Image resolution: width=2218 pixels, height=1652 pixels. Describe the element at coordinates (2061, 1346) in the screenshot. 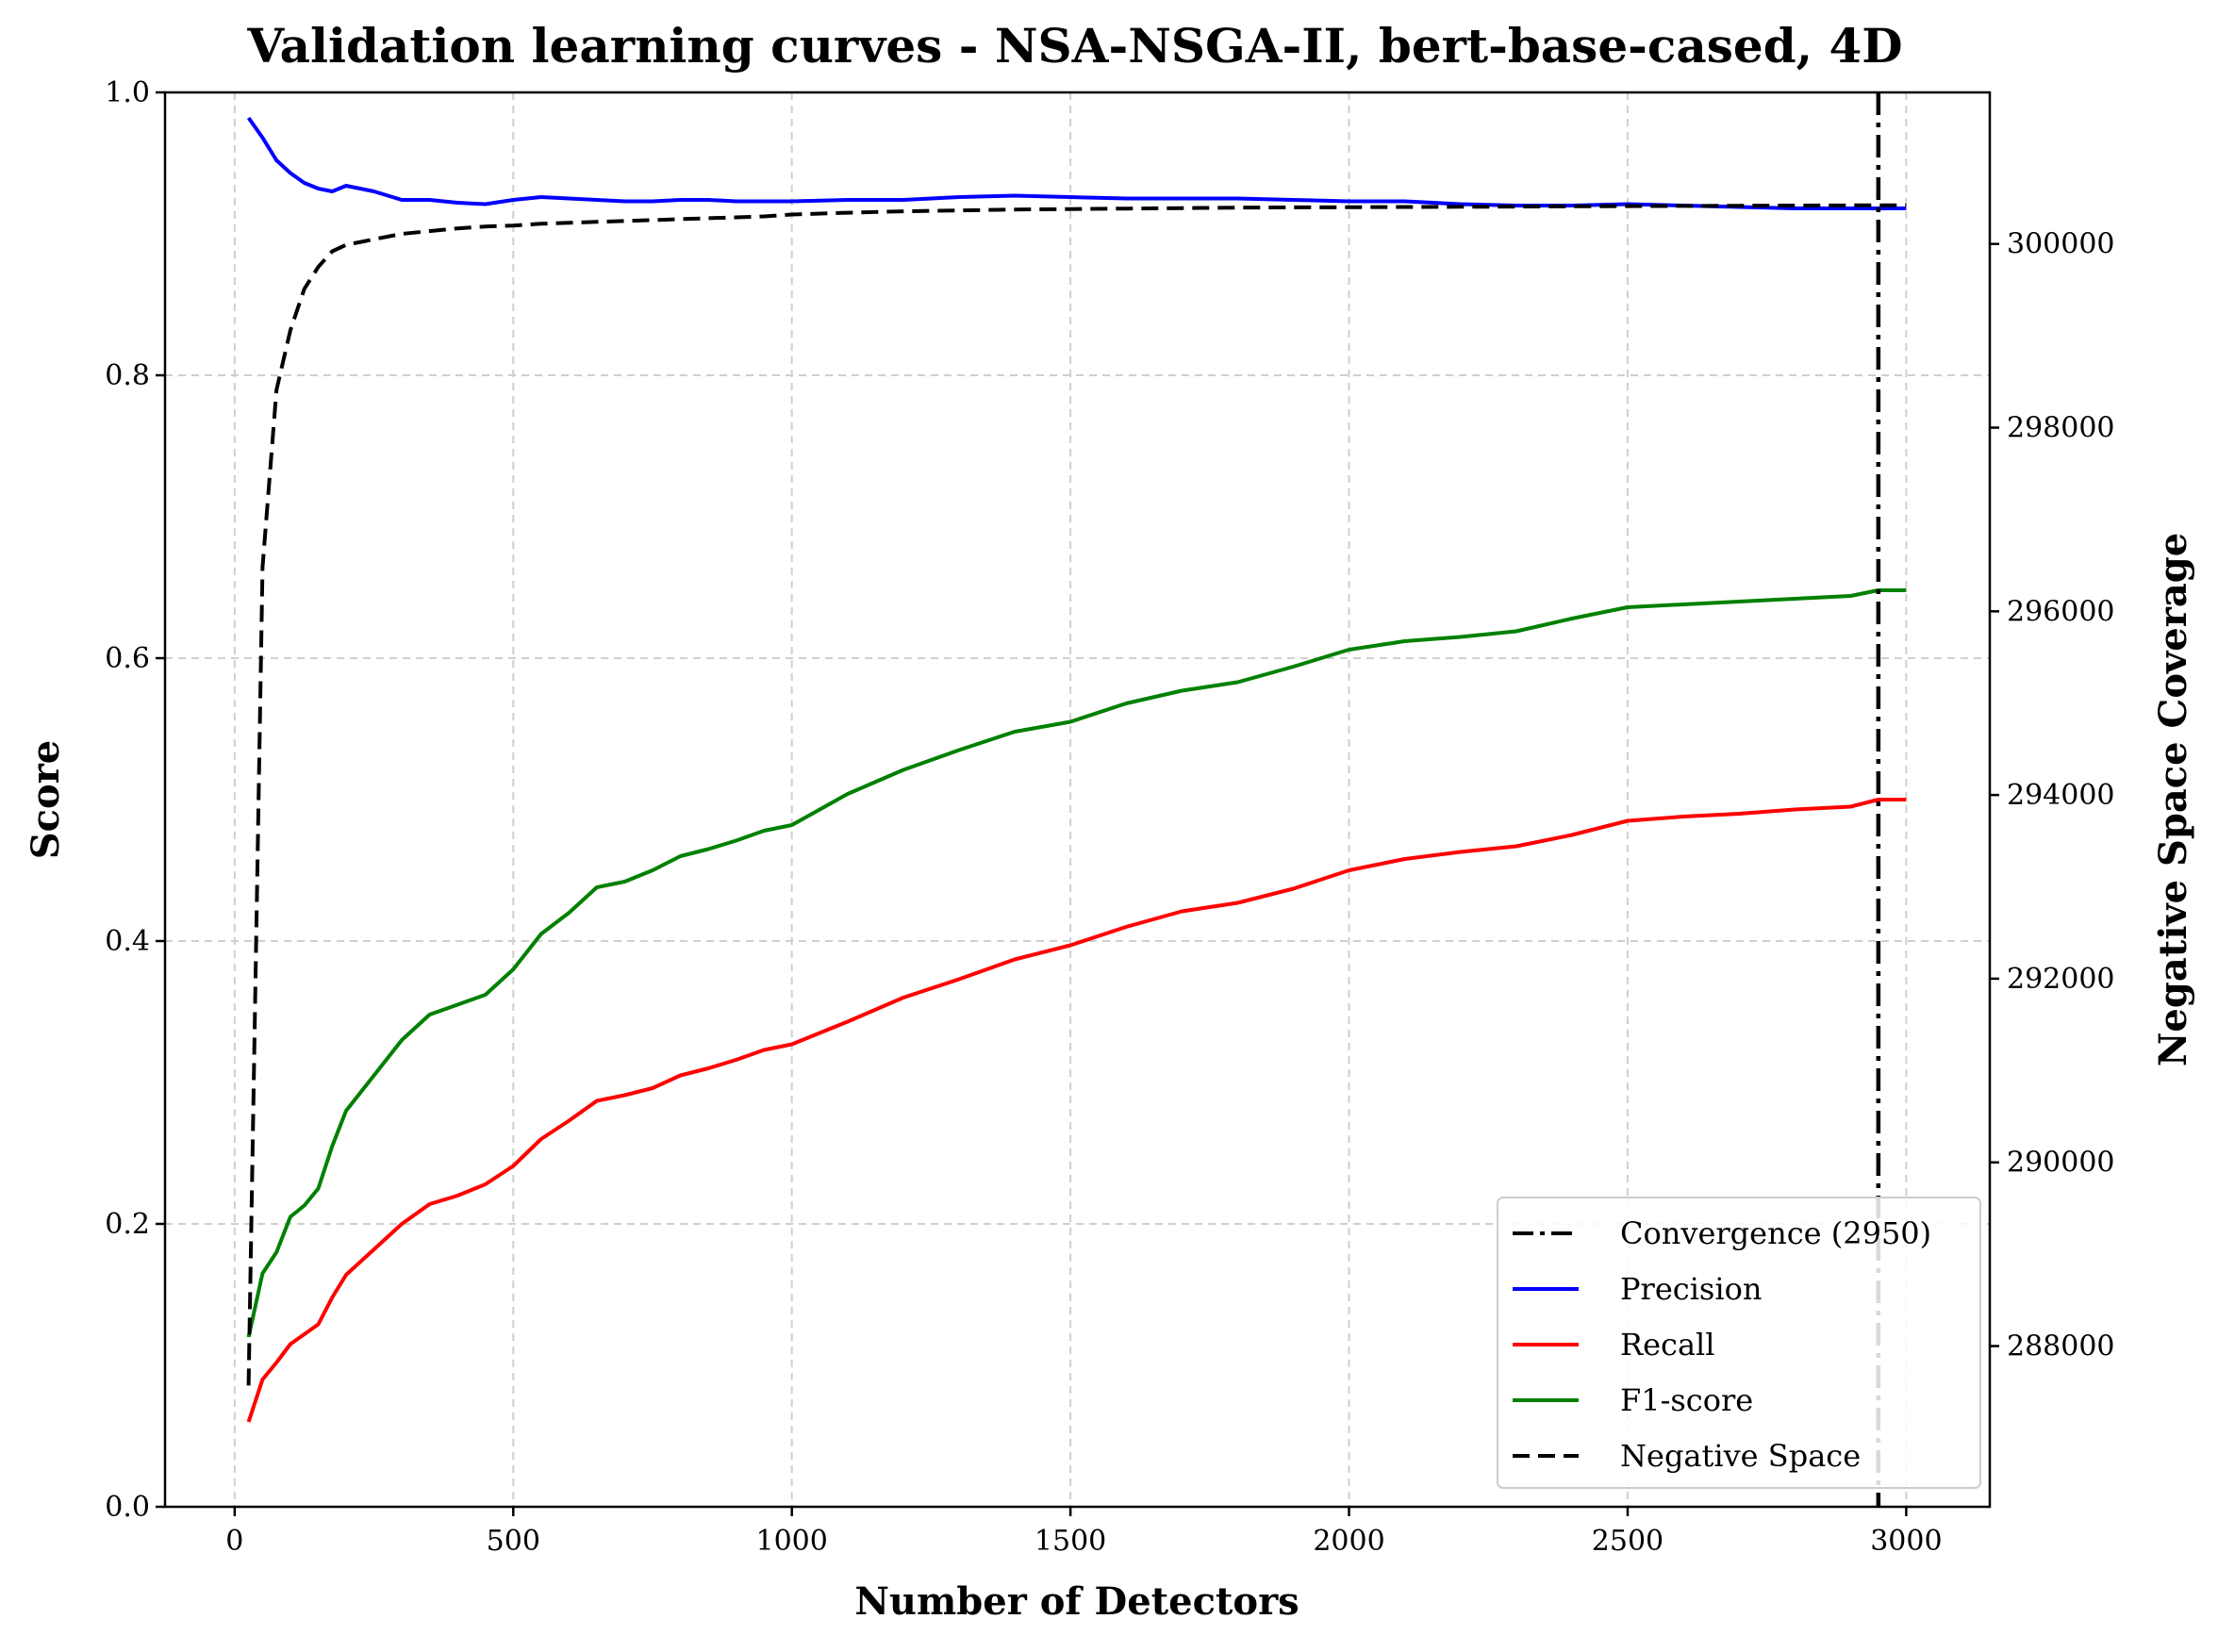

I see `y2-tick-label: 288000` at that location.